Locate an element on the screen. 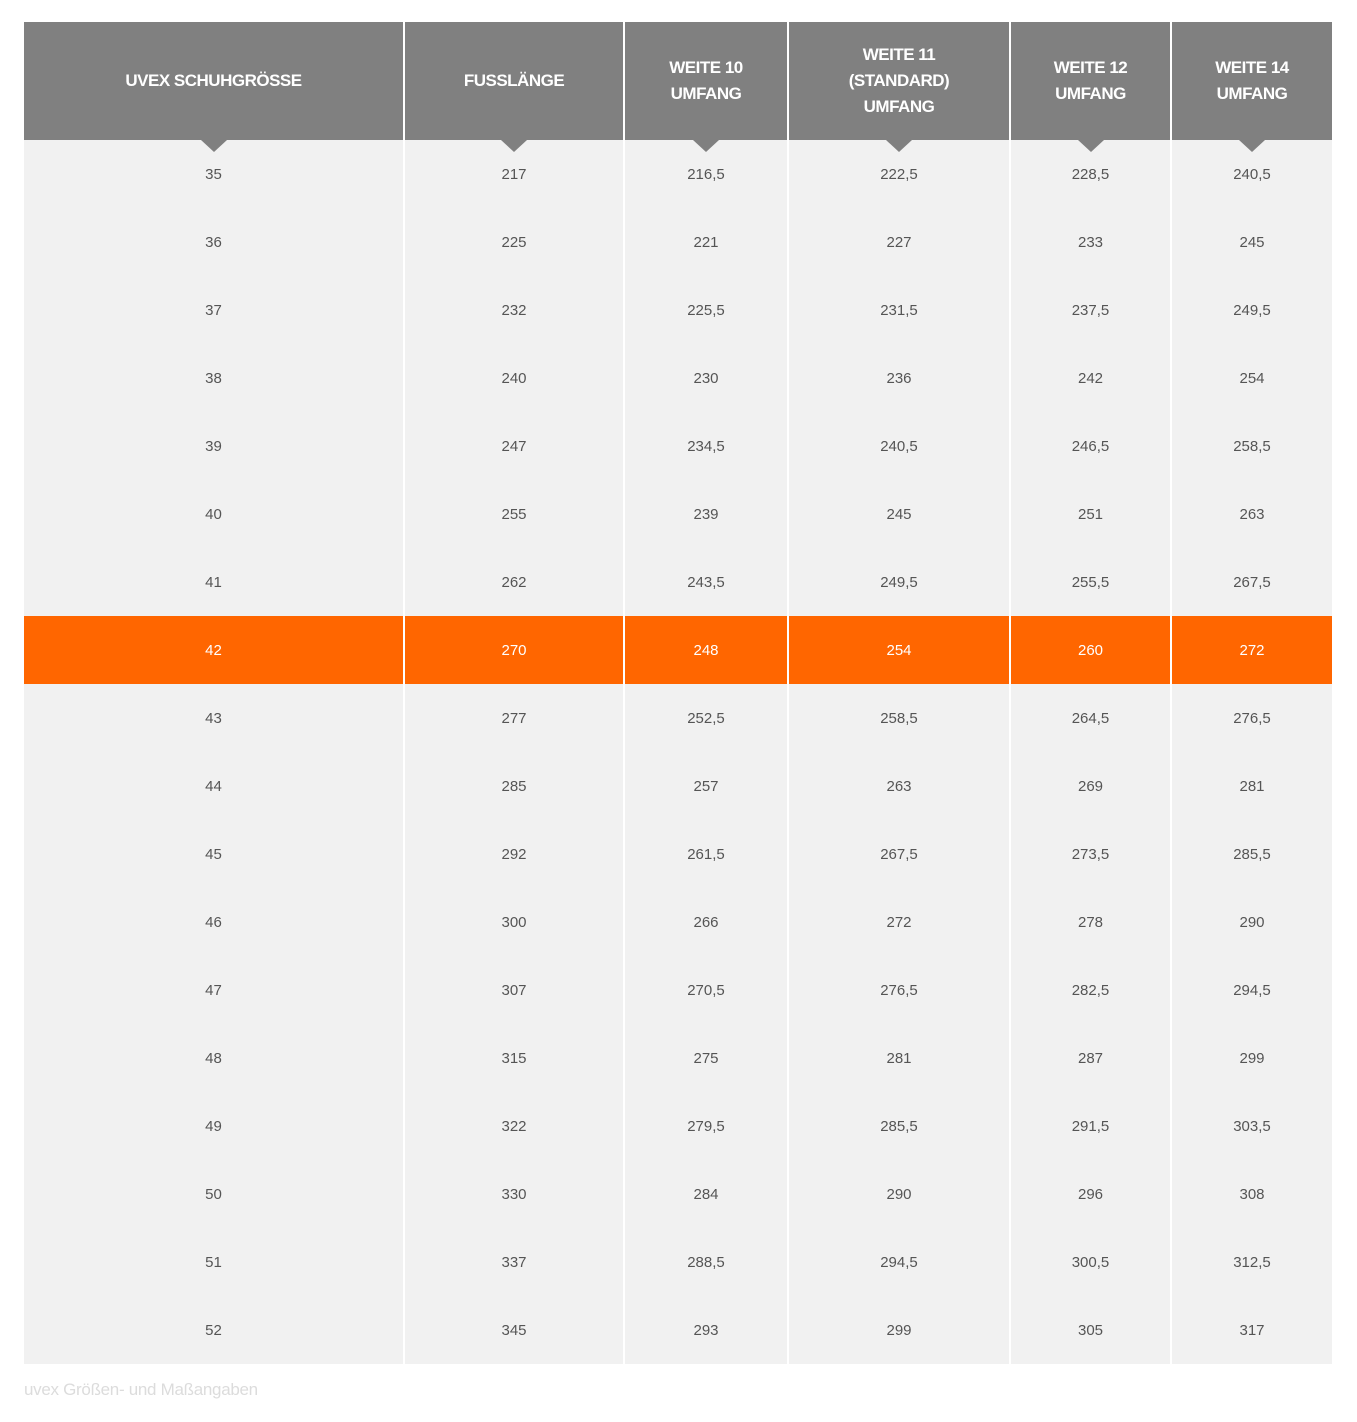  table-cell: 39 is located at coordinates (214, 446).